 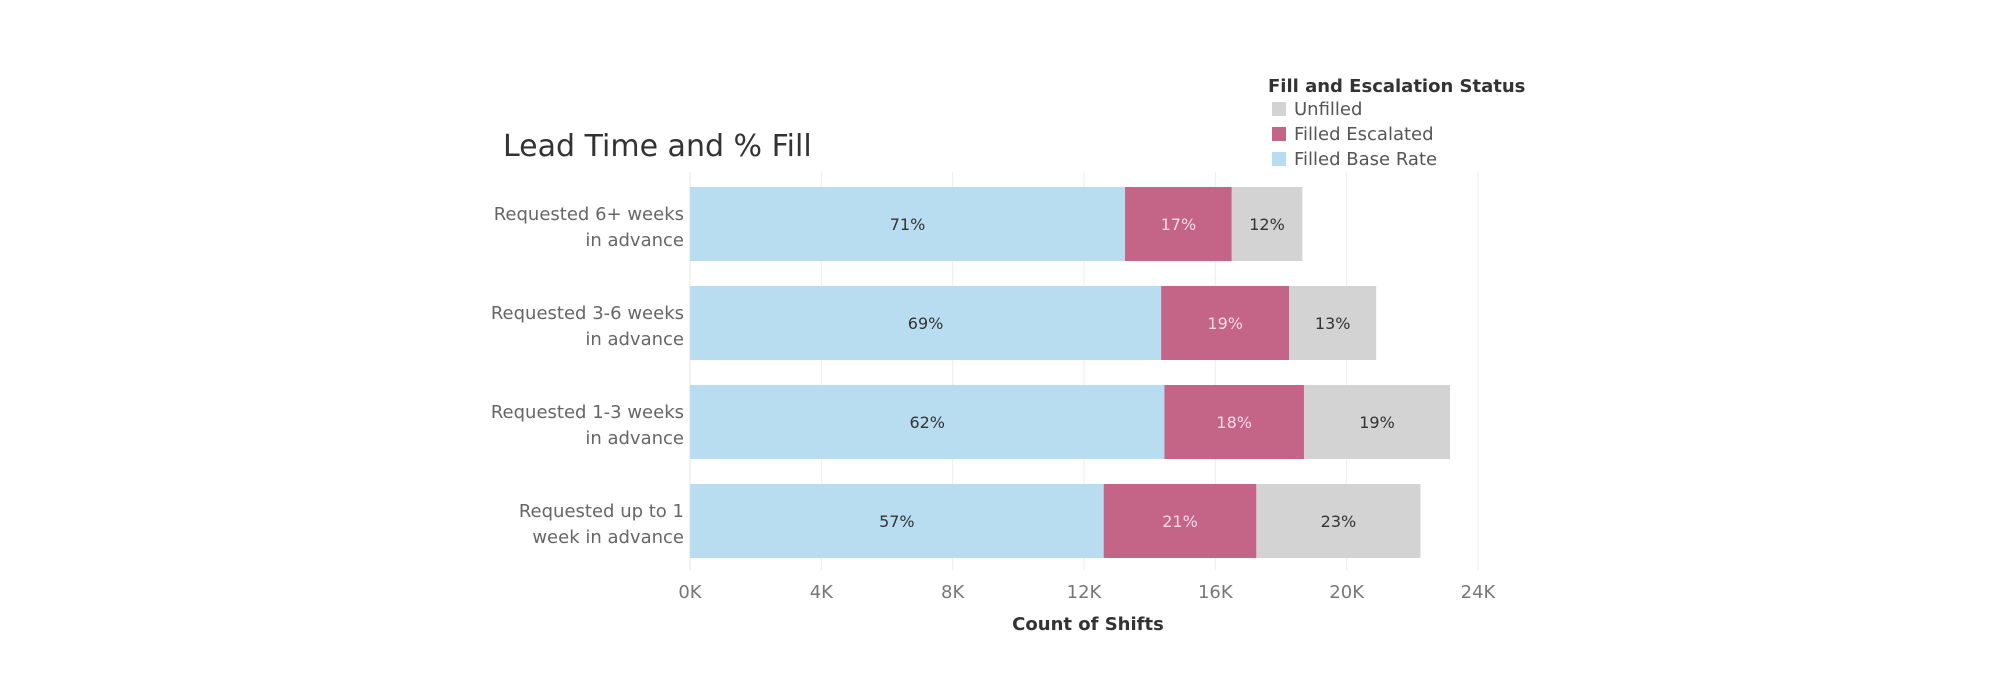 I want to click on data-label: 17%, so click(x=1179, y=224).